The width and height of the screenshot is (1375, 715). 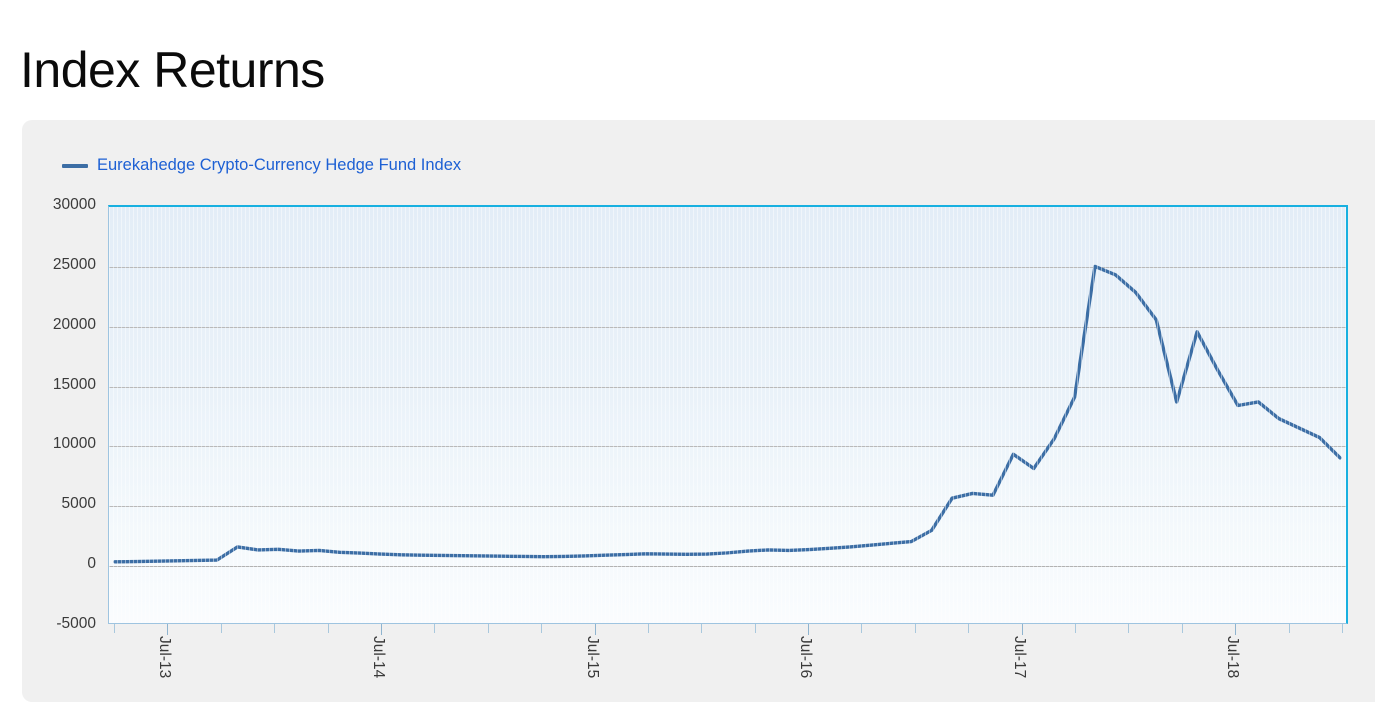 I want to click on x-axis-ticks, so click(x=728, y=629).